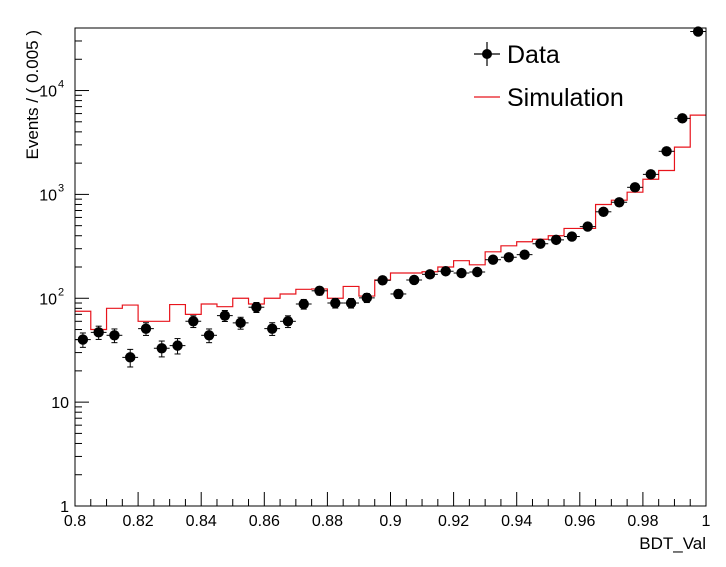 This screenshot has height=567, width=726. I want to click on y-tick-label: 10 3, so click(51, 193).